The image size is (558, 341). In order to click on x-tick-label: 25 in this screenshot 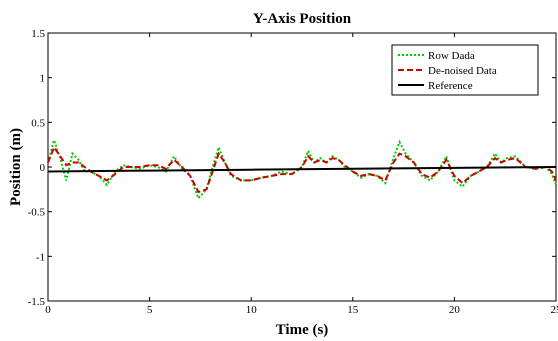, I will do `click(554, 310)`.